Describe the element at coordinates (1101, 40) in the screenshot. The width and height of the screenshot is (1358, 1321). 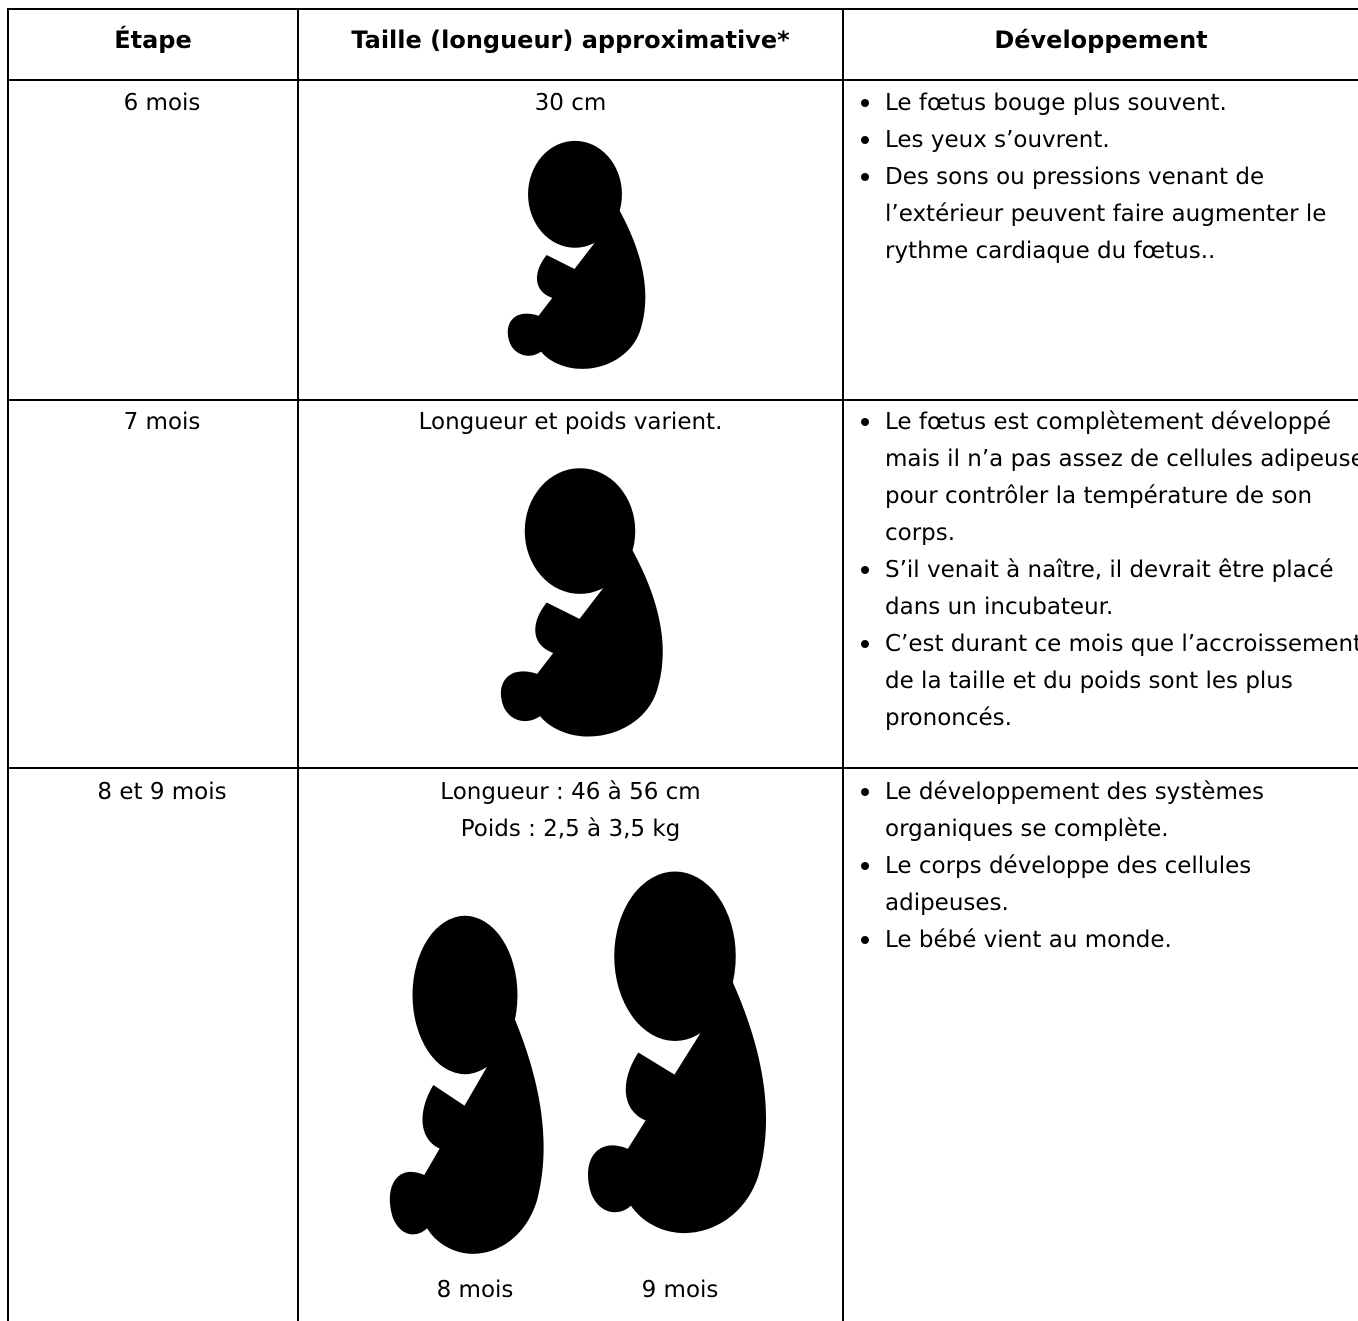
I see `header-cell: Développement` at that location.